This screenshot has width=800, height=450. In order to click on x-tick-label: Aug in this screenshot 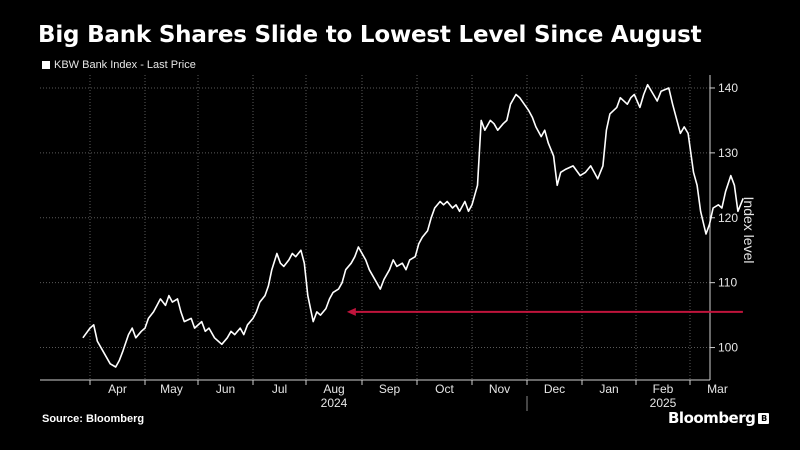, I will do `click(333, 389)`.